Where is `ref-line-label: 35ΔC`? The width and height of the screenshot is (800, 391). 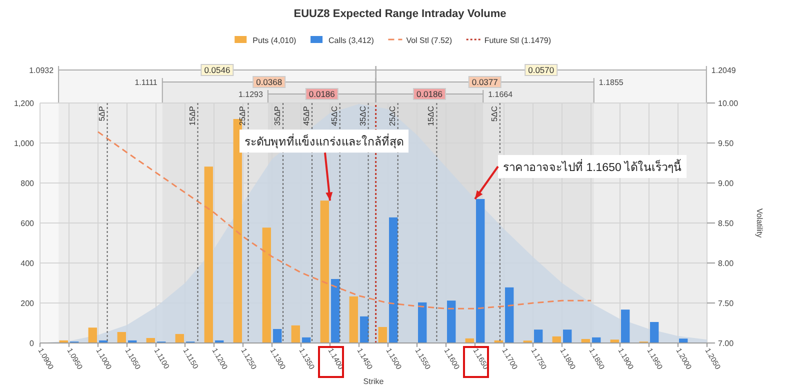
ref-line-label: 35ΔC is located at coordinates (363, 116).